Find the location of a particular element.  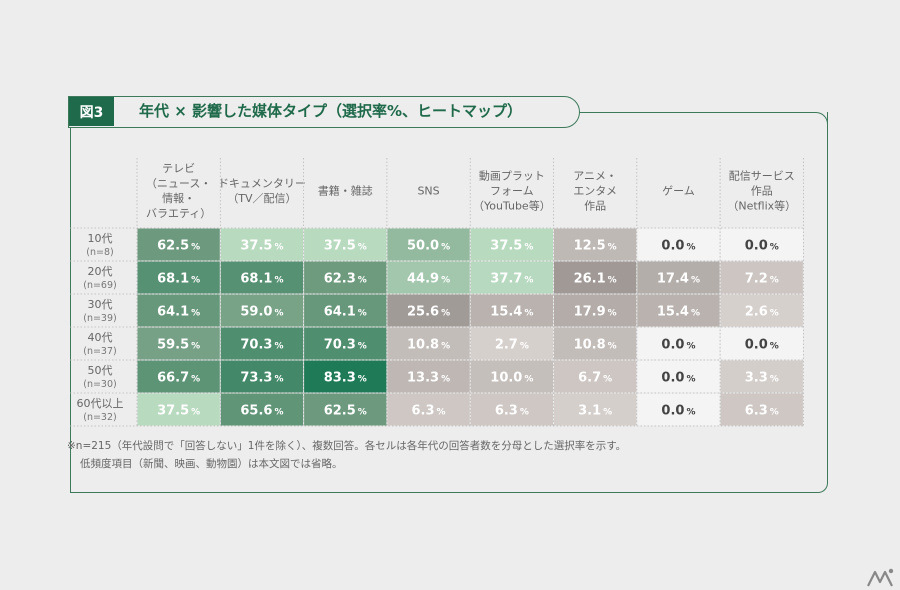

cell-value-label: 3.3% is located at coordinates (762, 378).